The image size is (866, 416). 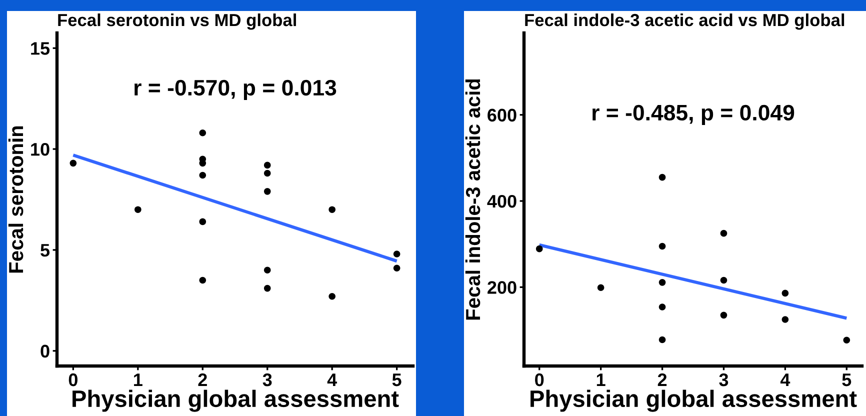 I want to click on chart-title: Fecal serotonin vs MD global, so click(x=177, y=21).